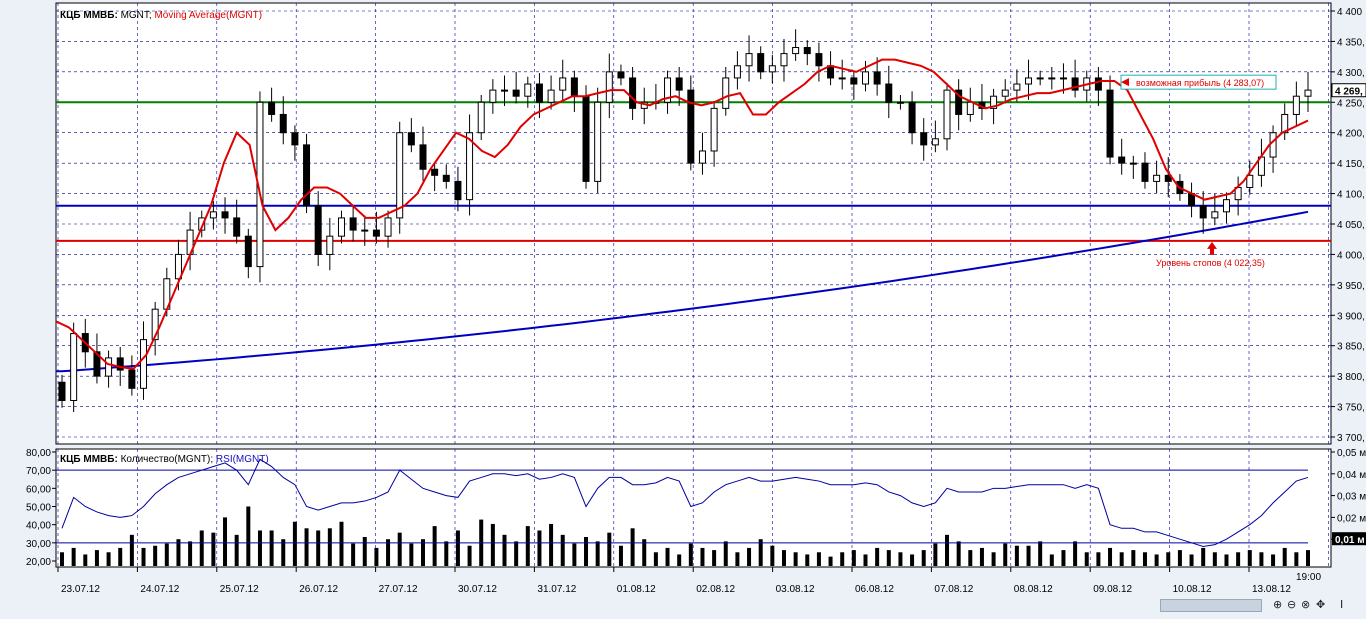  I want to click on rsi-tick-label: 60,00, so click(38, 489).